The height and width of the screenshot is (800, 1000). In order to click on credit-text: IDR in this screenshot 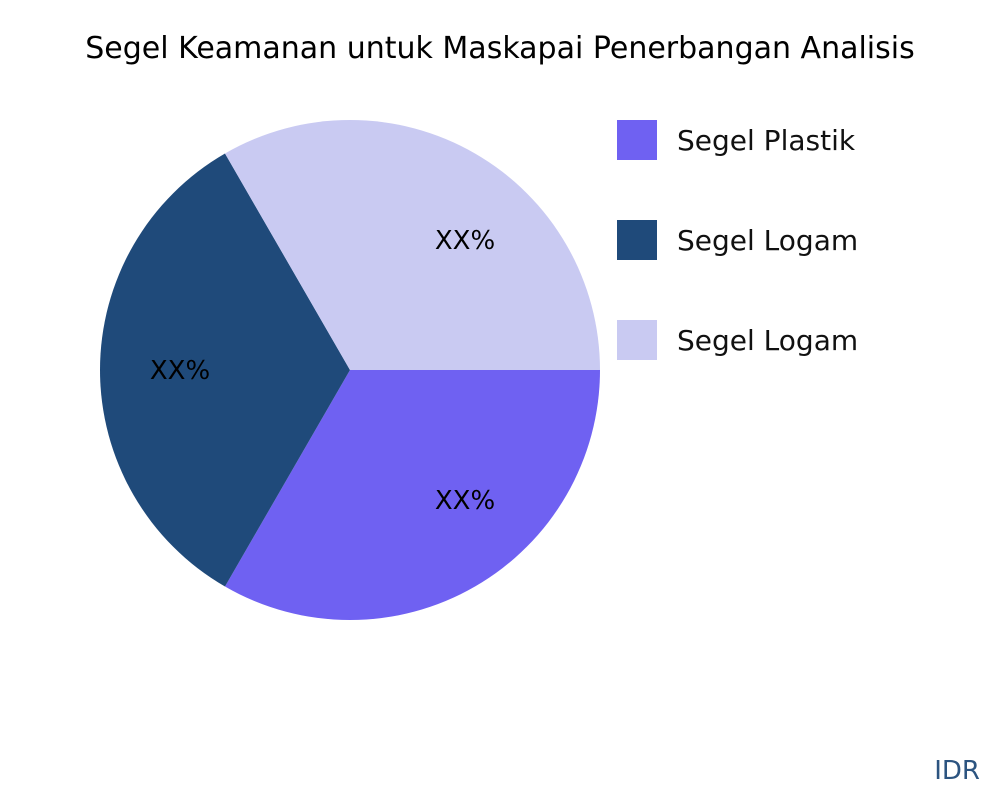, I will do `click(957, 771)`.